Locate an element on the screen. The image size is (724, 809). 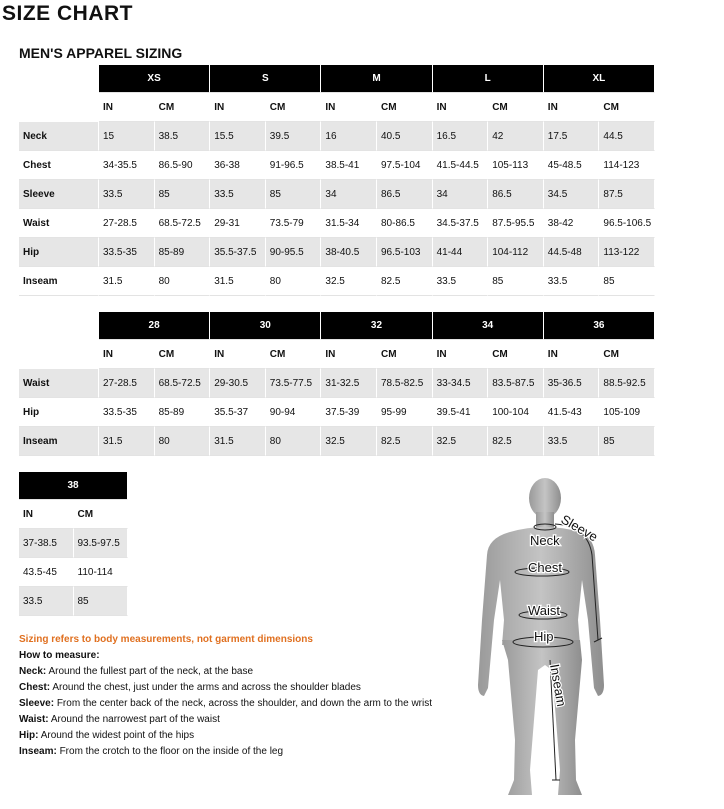
table-cell: 34-35.5 is located at coordinates (127, 165).